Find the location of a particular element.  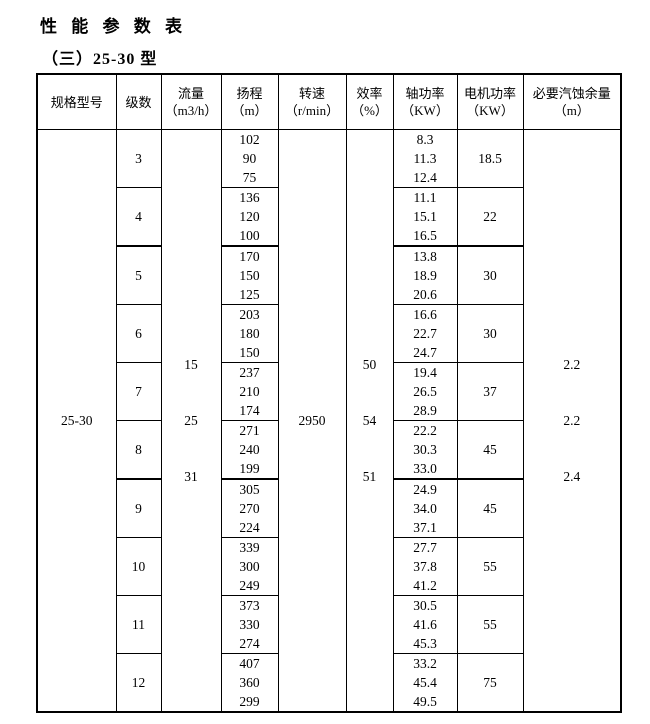

shaft-power-cell-value: 27.7 is located at coordinates (425, 547).